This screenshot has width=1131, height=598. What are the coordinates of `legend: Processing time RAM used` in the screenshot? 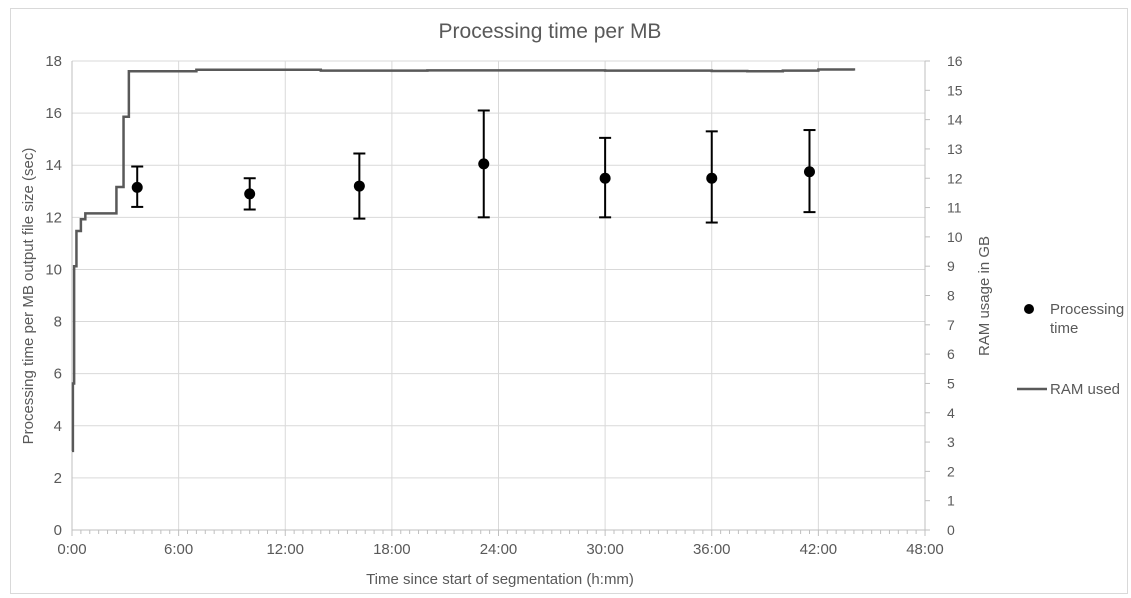 It's located at (1070, 349).